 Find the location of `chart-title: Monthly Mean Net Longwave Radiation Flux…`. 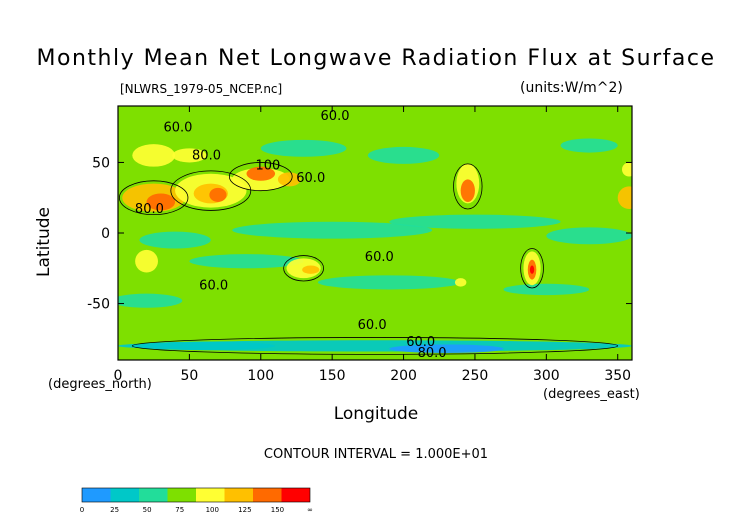

chart-title: Monthly Mean Net Longwave Radiation Flux… is located at coordinates (376, 58).